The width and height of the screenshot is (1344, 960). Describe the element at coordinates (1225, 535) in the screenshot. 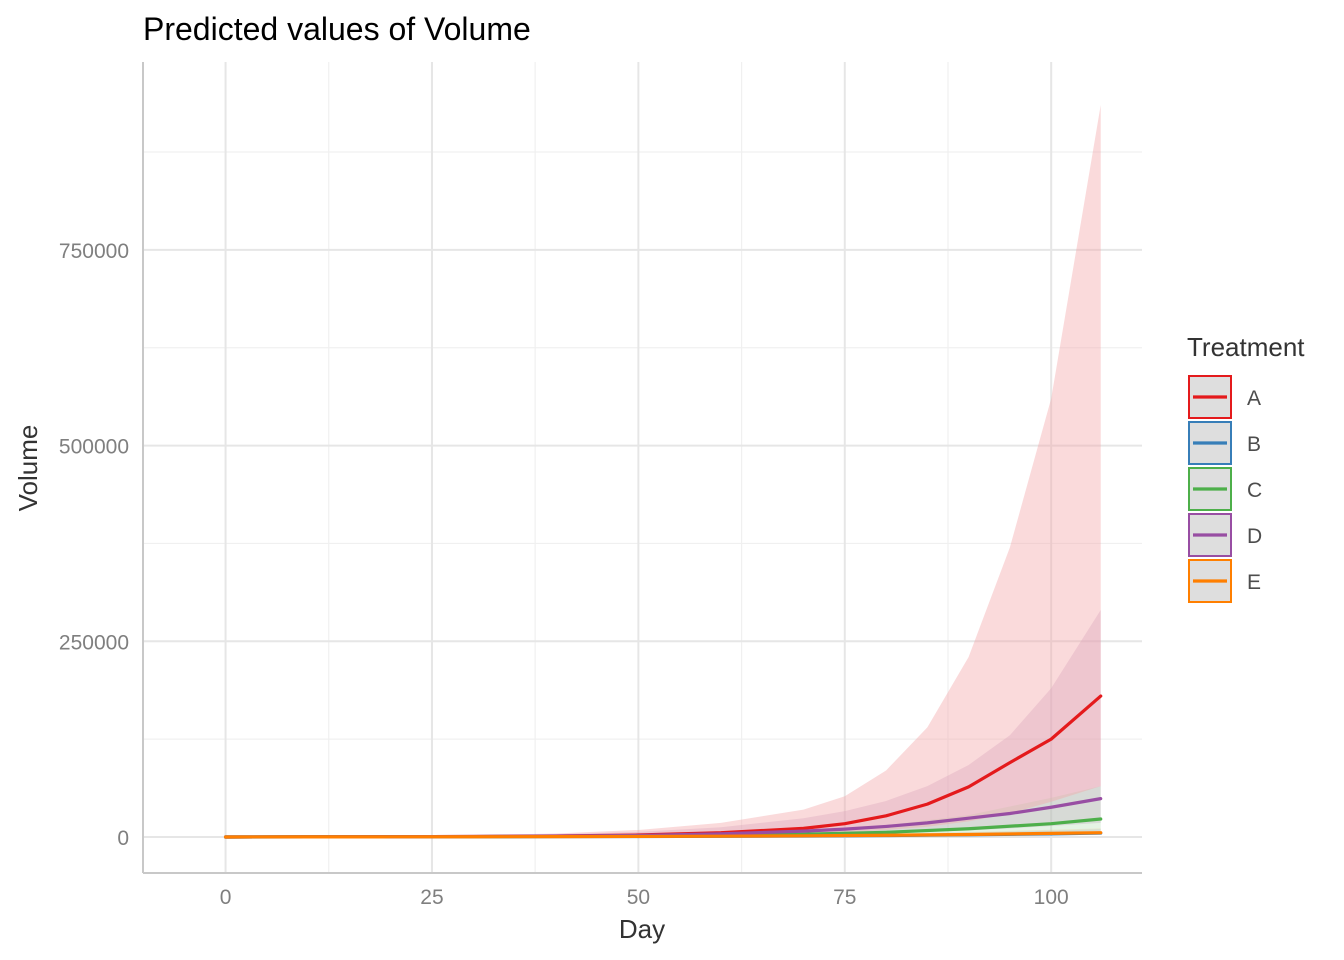

I see `legend-item-D: D` at that location.